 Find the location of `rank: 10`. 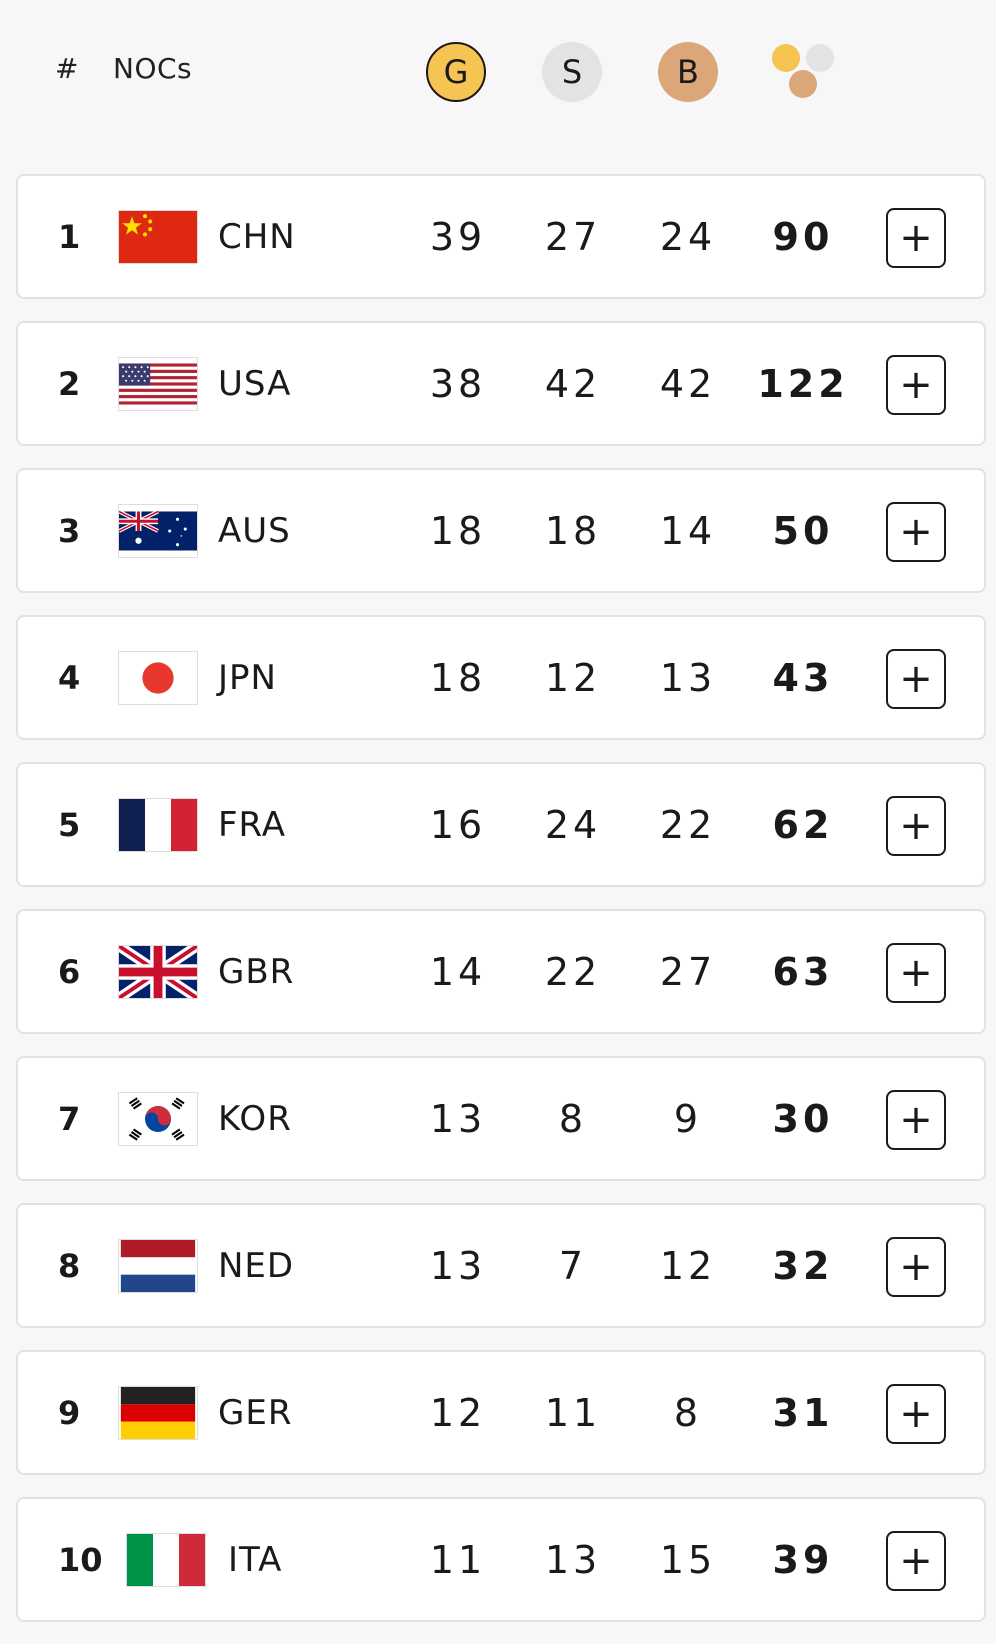

rank: 10 is located at coordinates (80, 1559).